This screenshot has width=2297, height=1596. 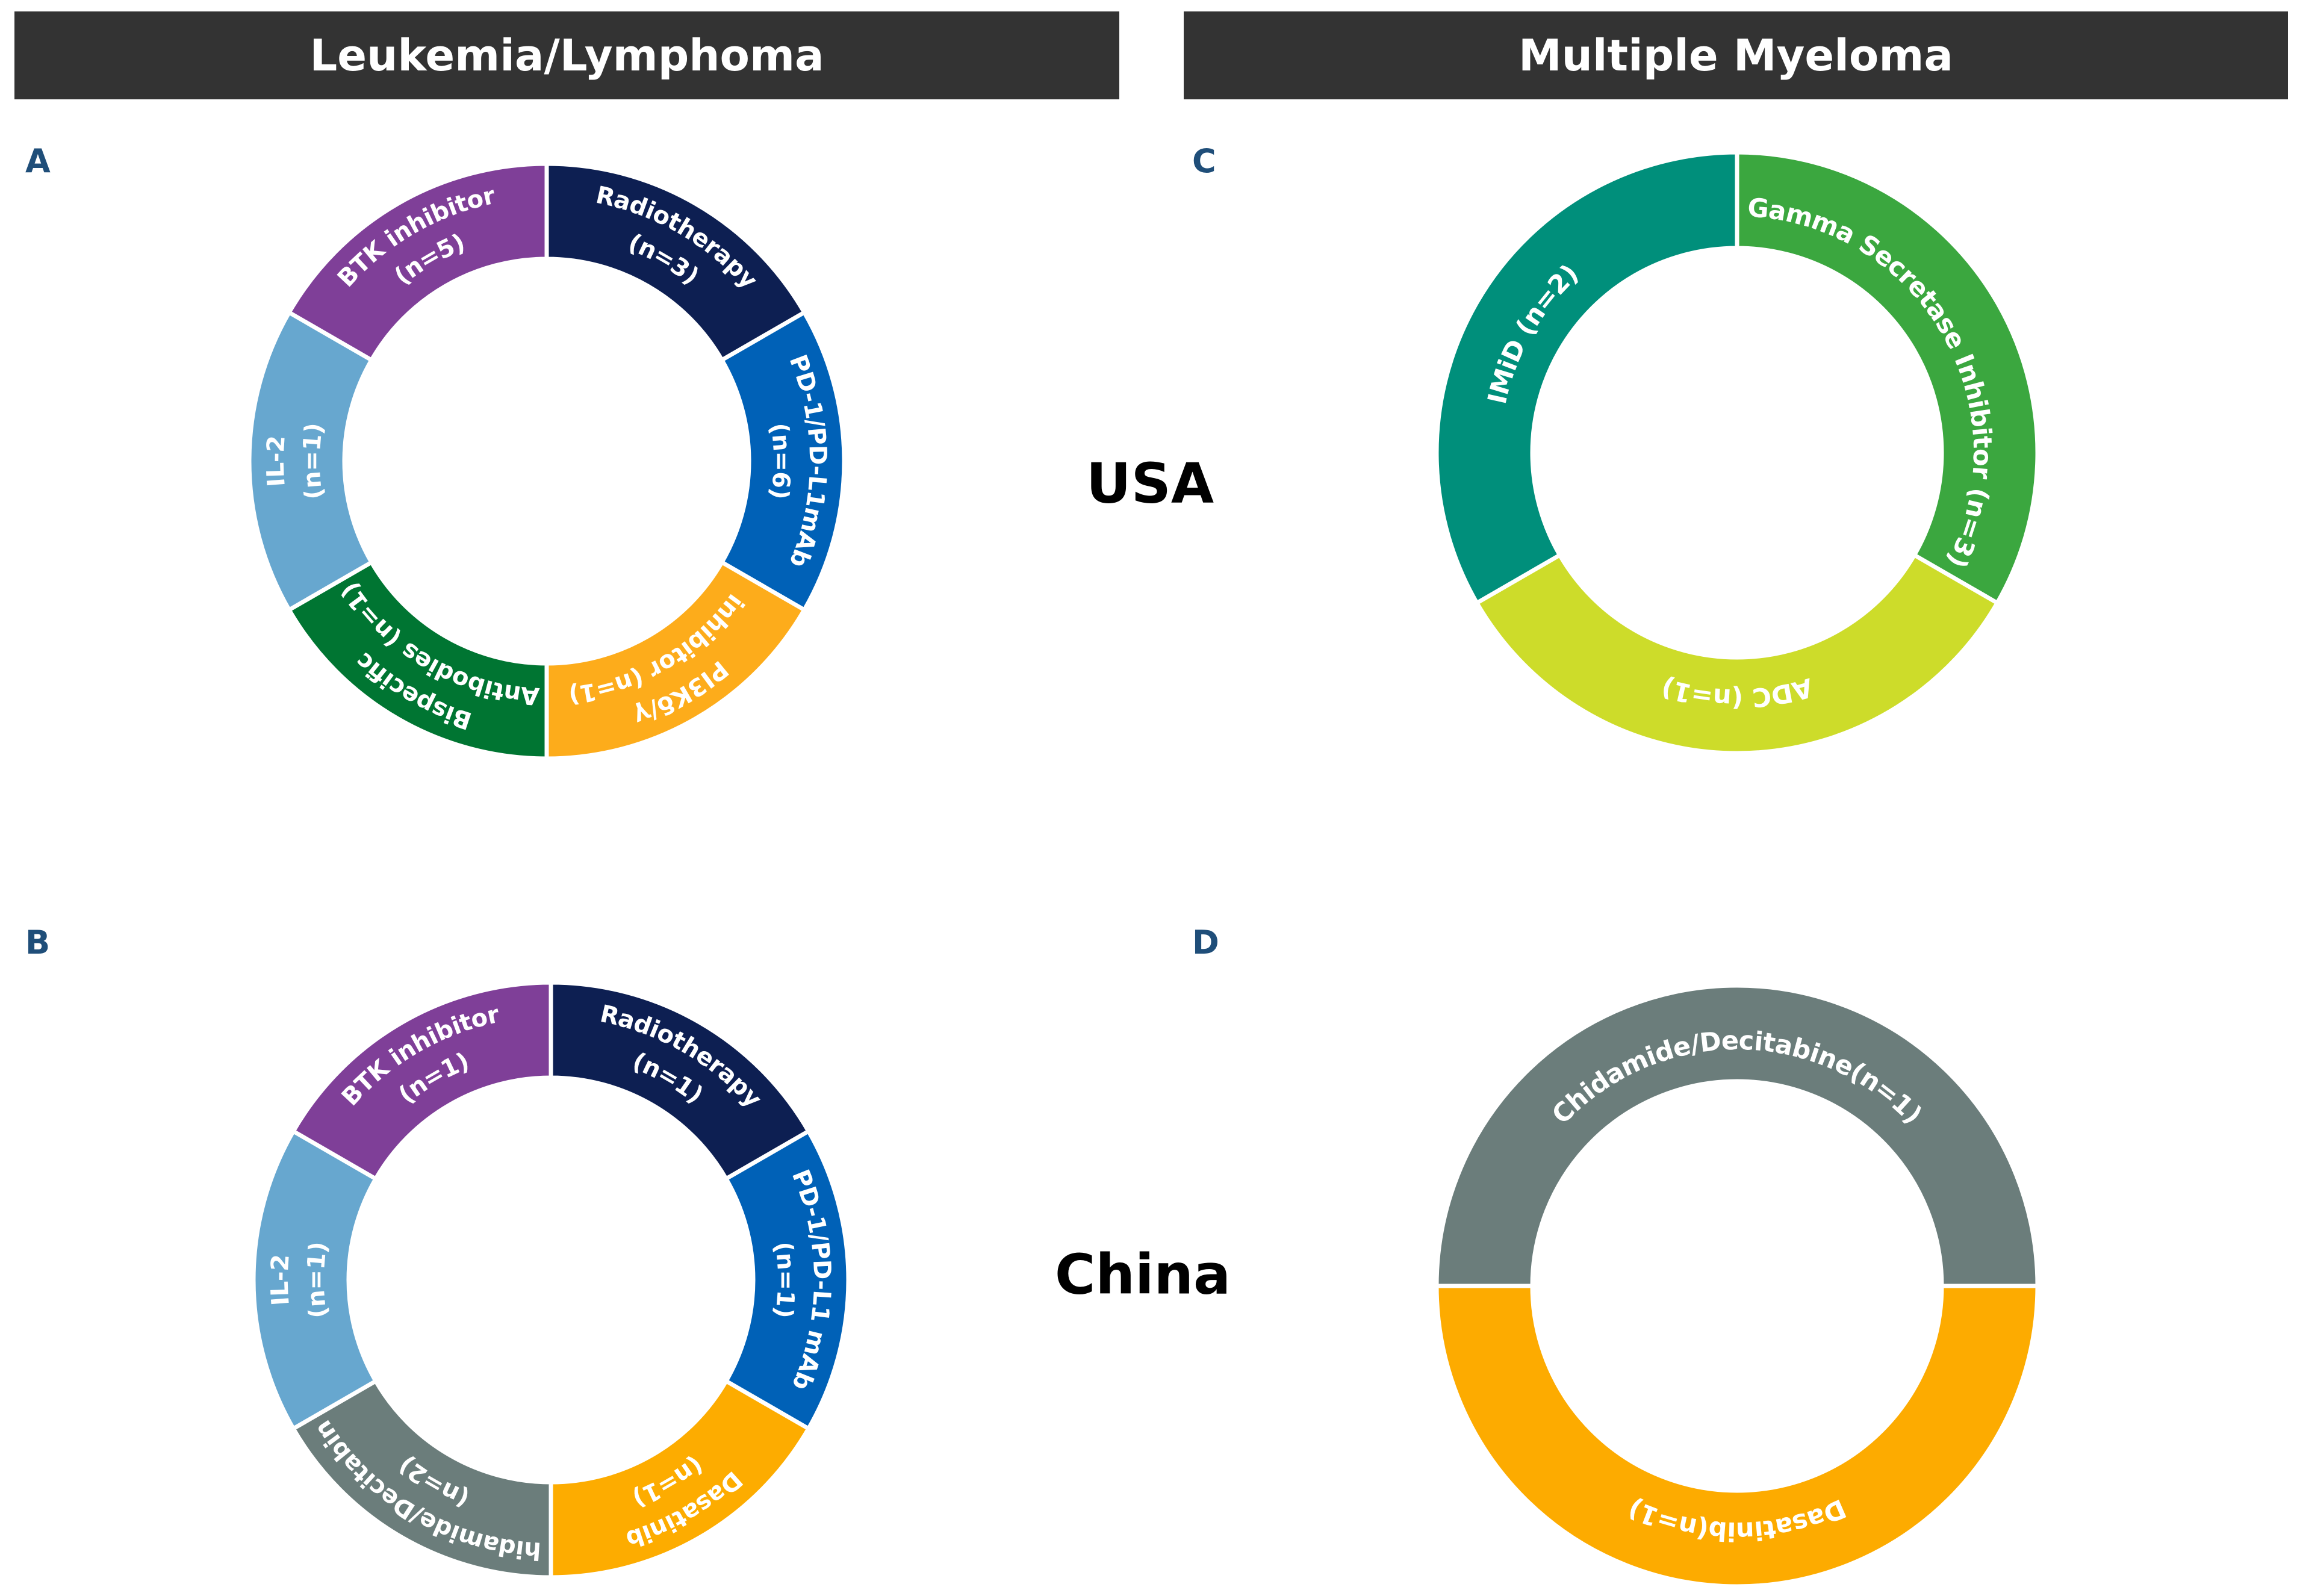 What do you see at coordinates (1586, 378) in the screenshot?
I see `segment-imid` at bounding box center [1586, 378].